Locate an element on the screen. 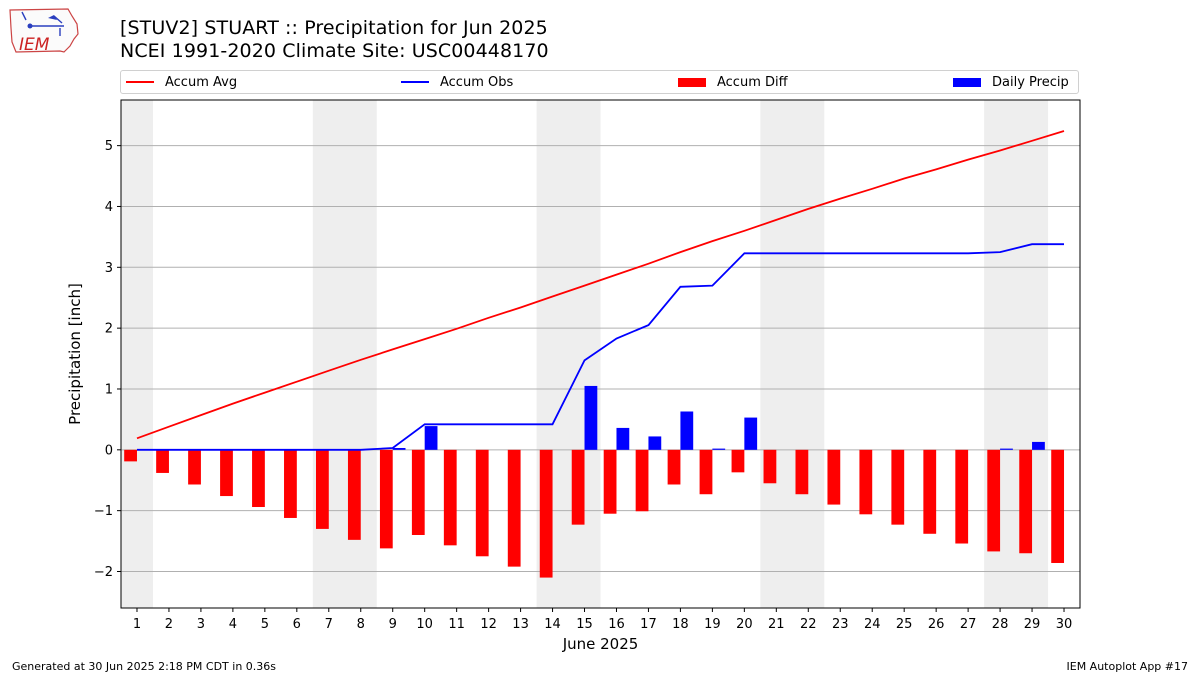 This screenshot has width=1200, height=675. x-tick-label: 15 is located at coordinates (584, 624).